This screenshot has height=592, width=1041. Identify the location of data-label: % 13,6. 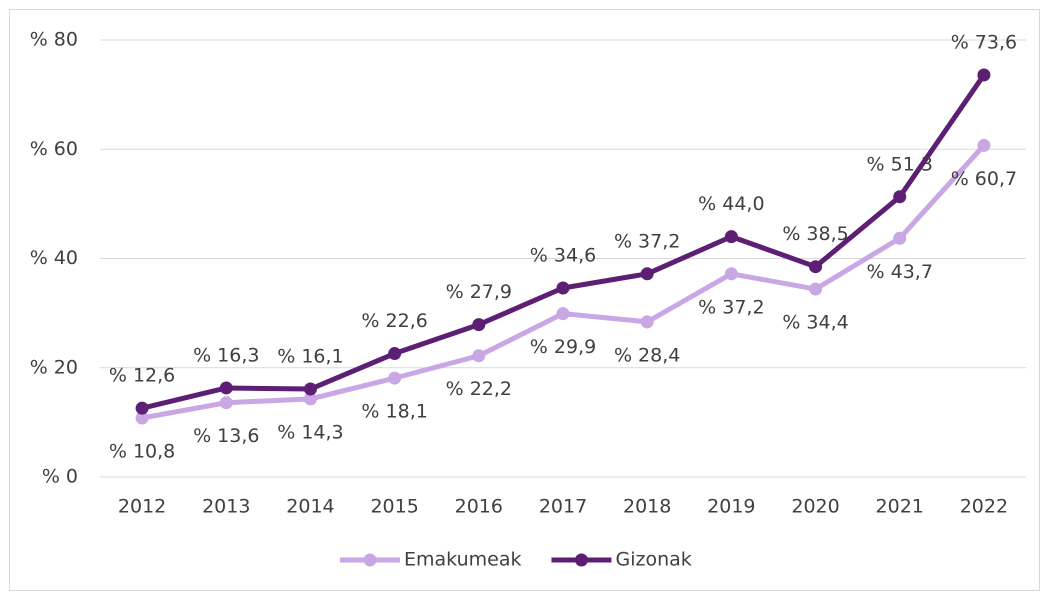
(226, 436).